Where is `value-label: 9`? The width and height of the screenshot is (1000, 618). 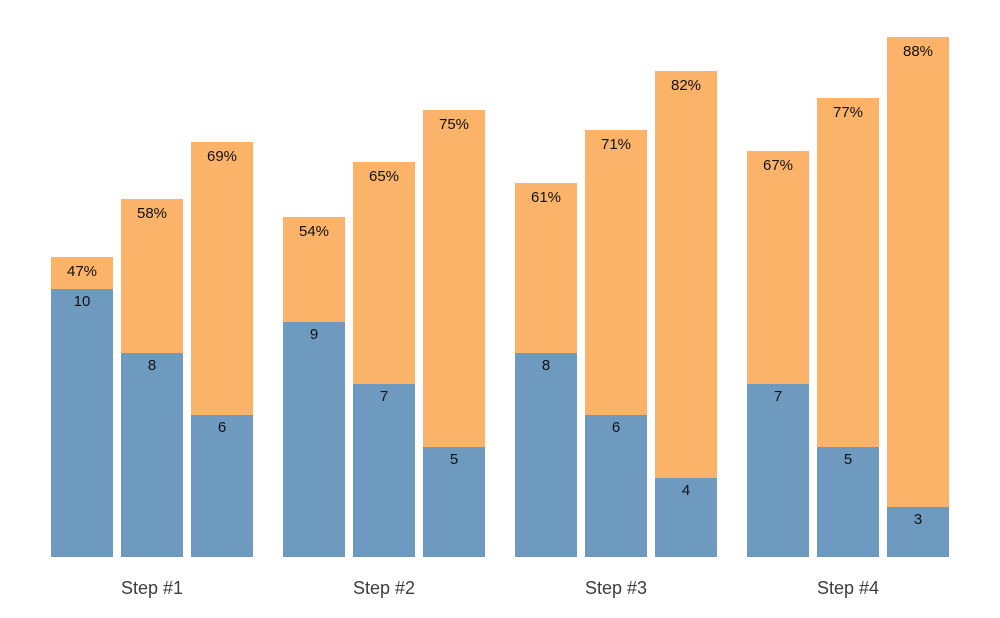
value-label: 9 is located at coordinates (314, 334).